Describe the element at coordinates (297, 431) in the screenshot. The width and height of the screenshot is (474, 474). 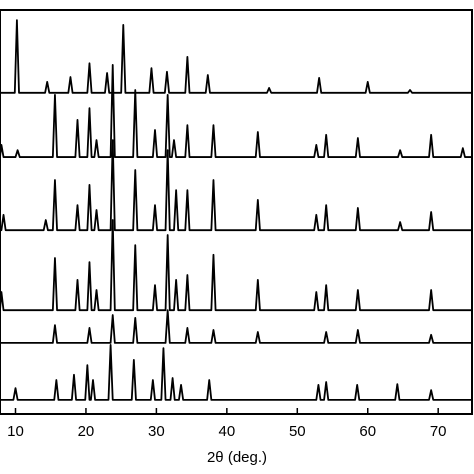
I see `x-tick-label: 50` at that location.